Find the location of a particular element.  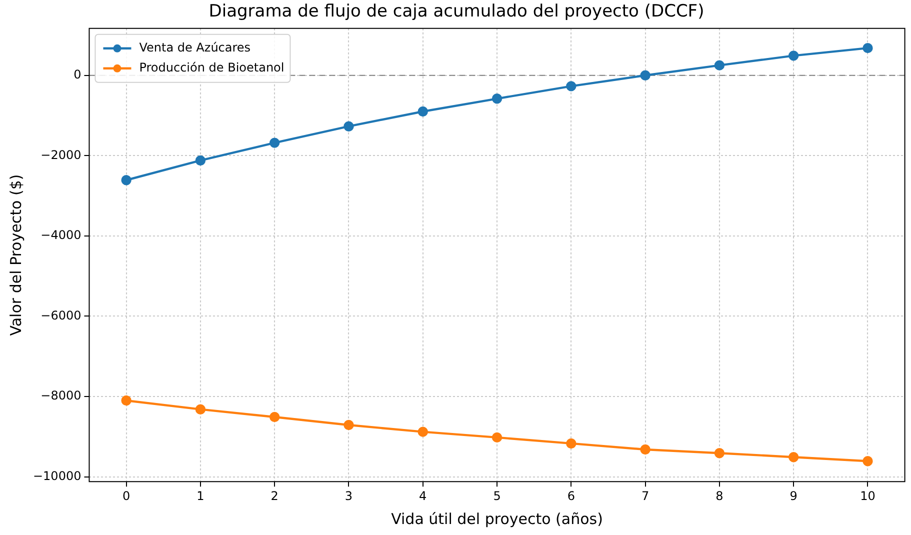

y-tick-label: 0 is located at coordinates (78, 74).